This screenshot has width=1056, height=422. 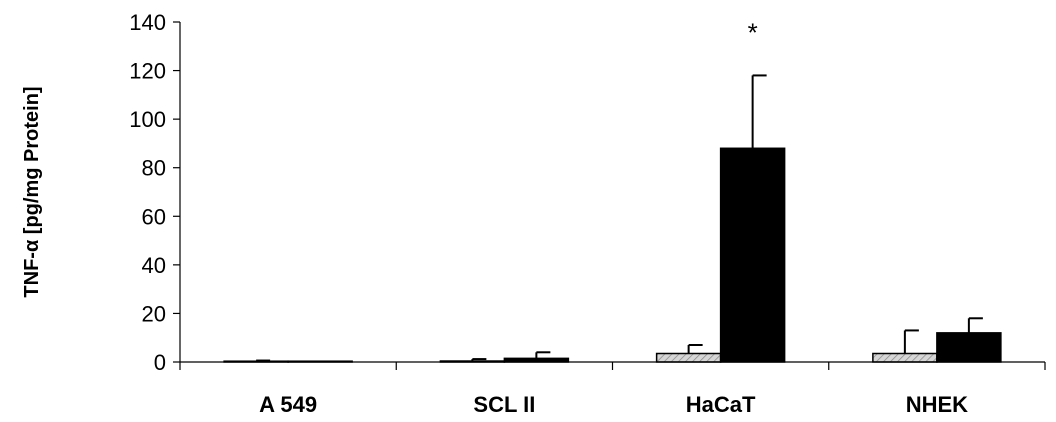 I want to click on y-tick-label: 40, so click(x=154, y=265).